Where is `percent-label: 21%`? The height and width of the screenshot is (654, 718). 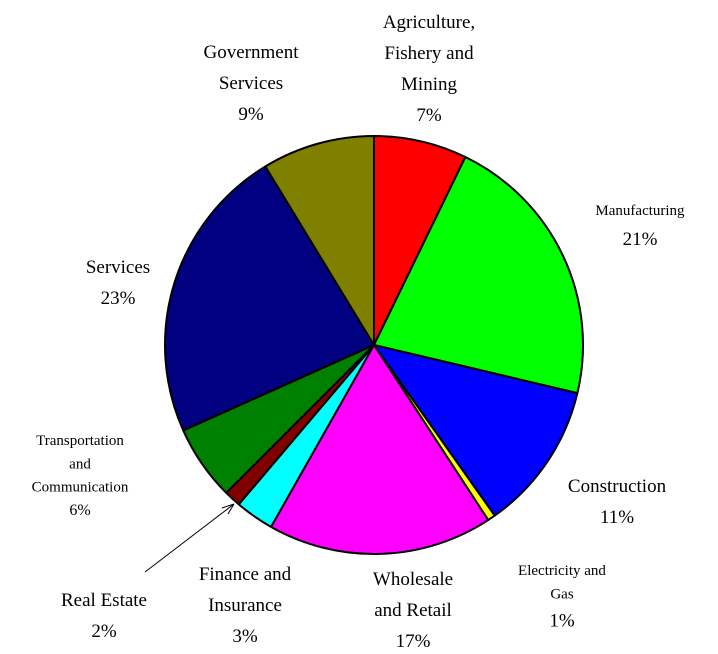
percent-label: 21% is located at coordinates (640, 239).